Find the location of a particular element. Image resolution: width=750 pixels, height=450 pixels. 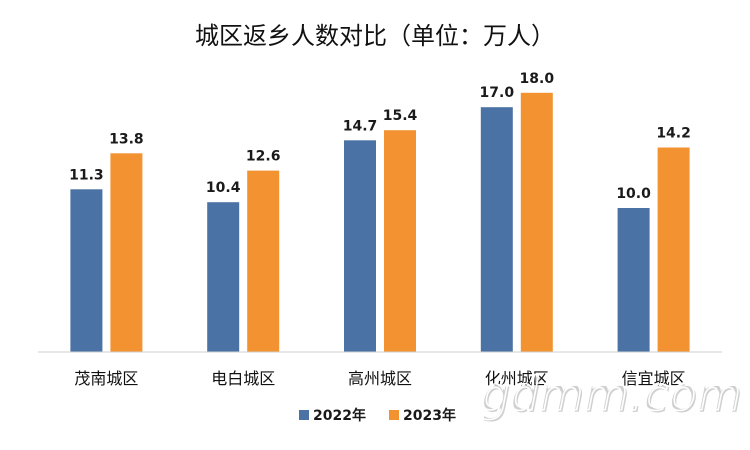

category-label-3: 化州城区 is located at coordinates (517, 378).